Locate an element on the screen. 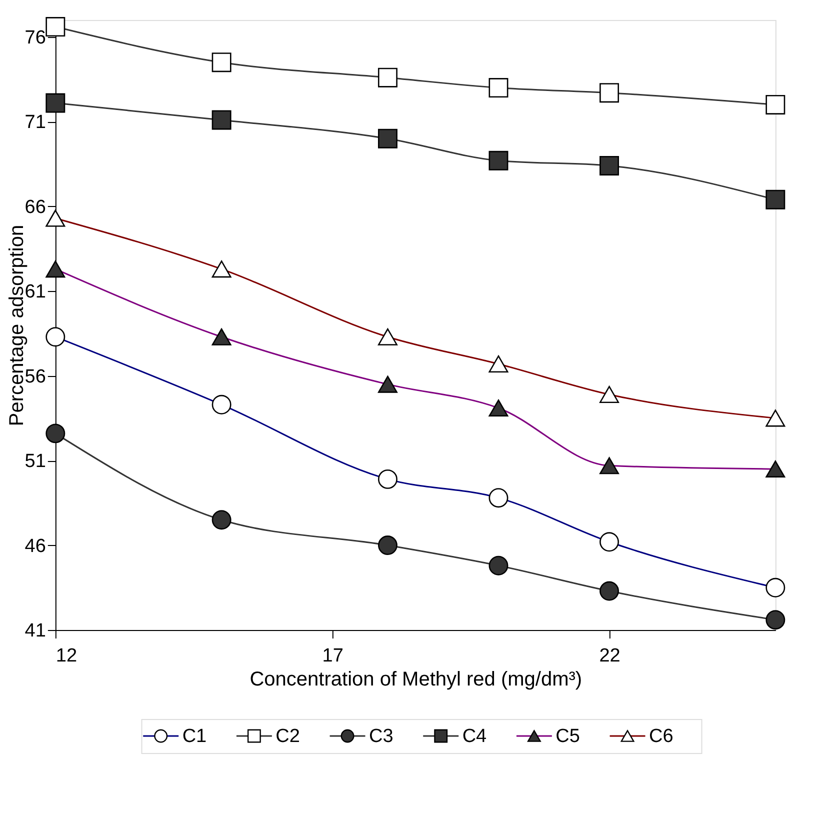  legend-label: C5 is located at coordinates (568, 736).